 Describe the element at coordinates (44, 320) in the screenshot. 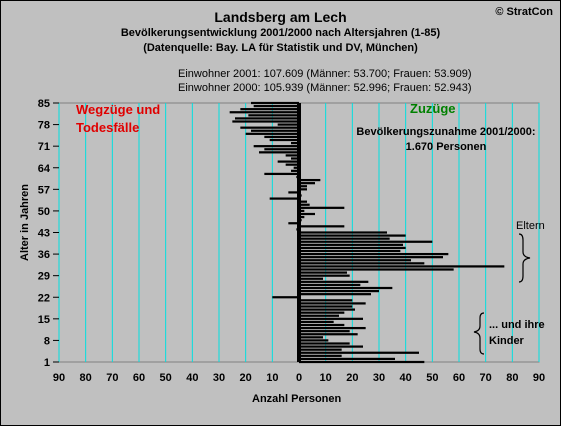

I see `y-tick-label: 15` at that location.